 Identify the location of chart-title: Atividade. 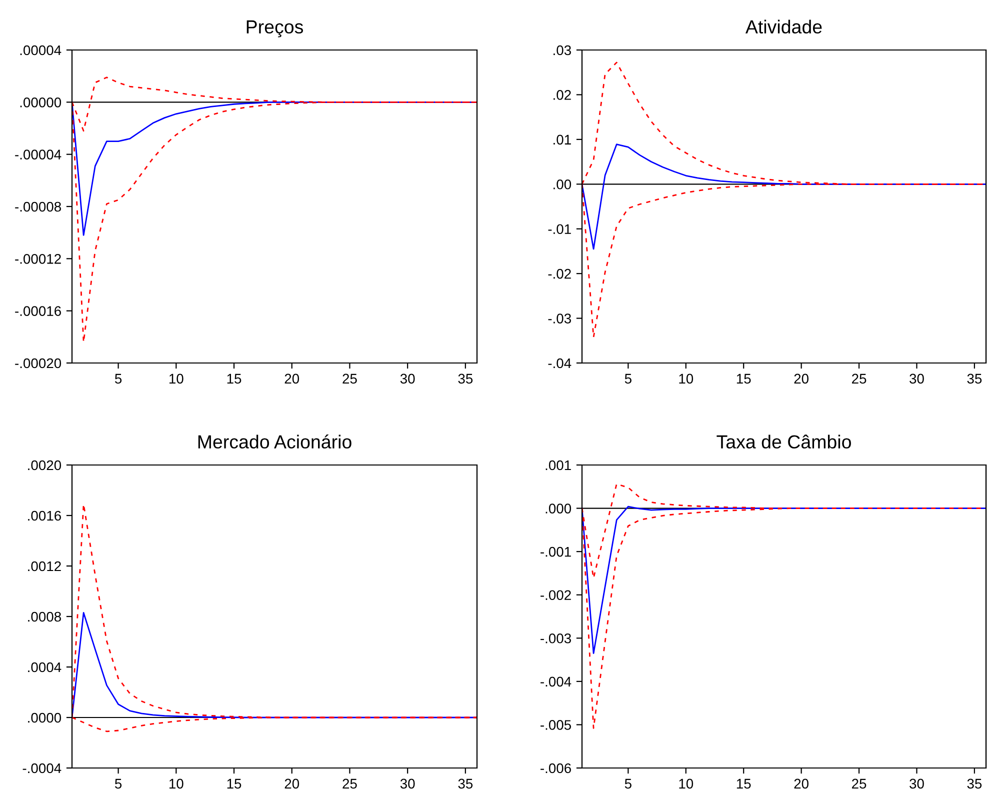
(783, 27).